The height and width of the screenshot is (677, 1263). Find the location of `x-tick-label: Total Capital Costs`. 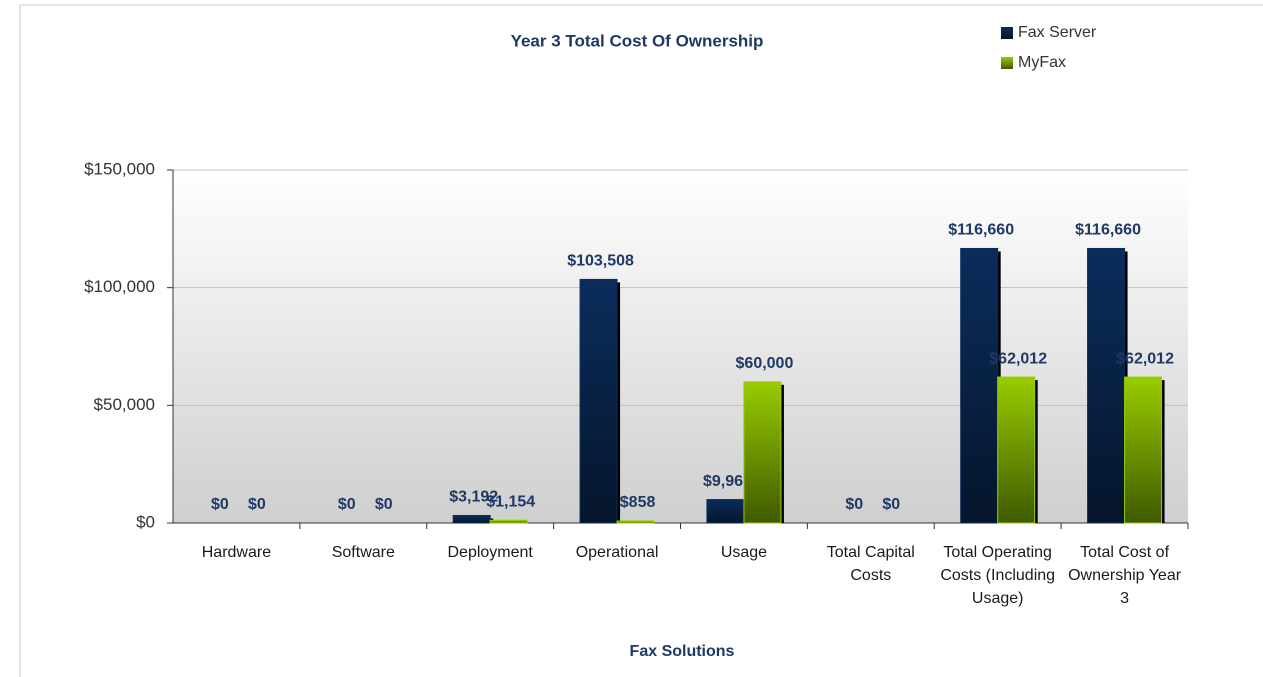

x-tick-label: Total Capital Costs is located at coordinates (870, 564).